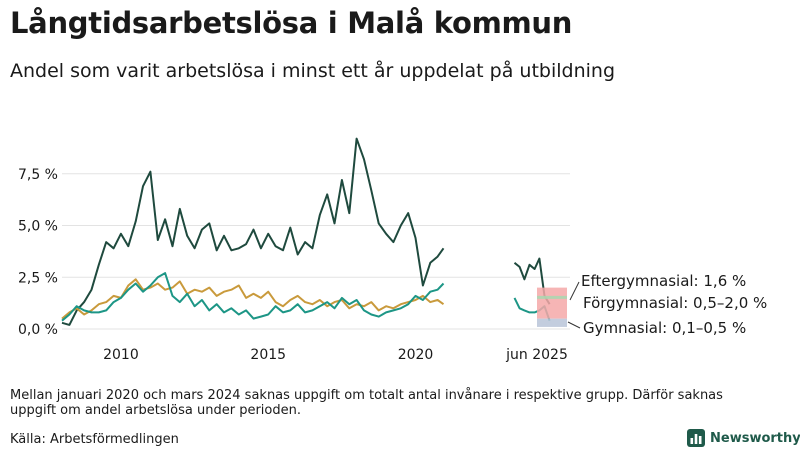  What do you see at coordinates (552, 322) in the screenshot?
I see `range-band-gymnasial` at bounding box center [552, 322].